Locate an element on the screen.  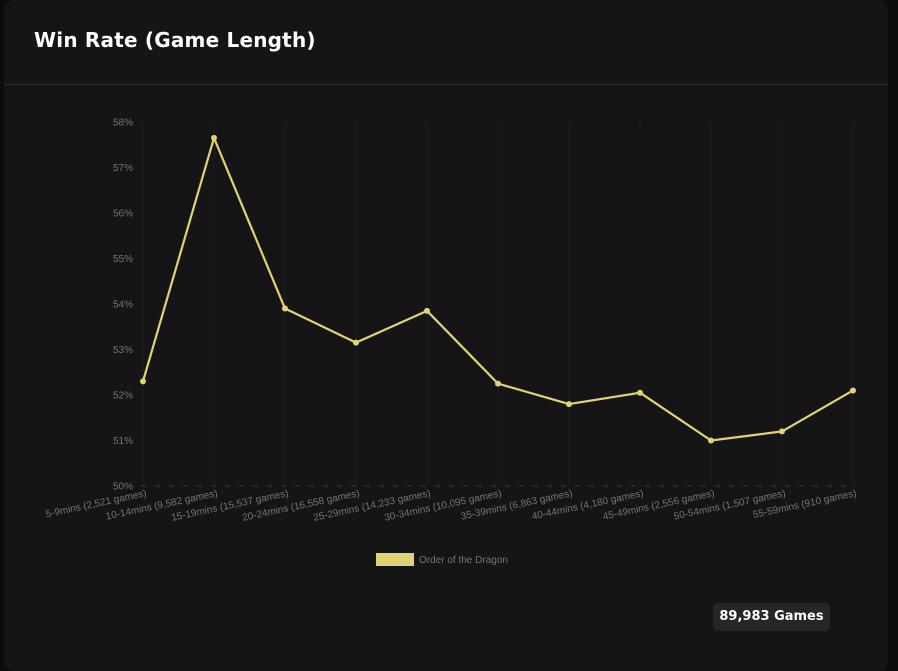
y-tick-label: 55% is located at coordinates (123, 259).